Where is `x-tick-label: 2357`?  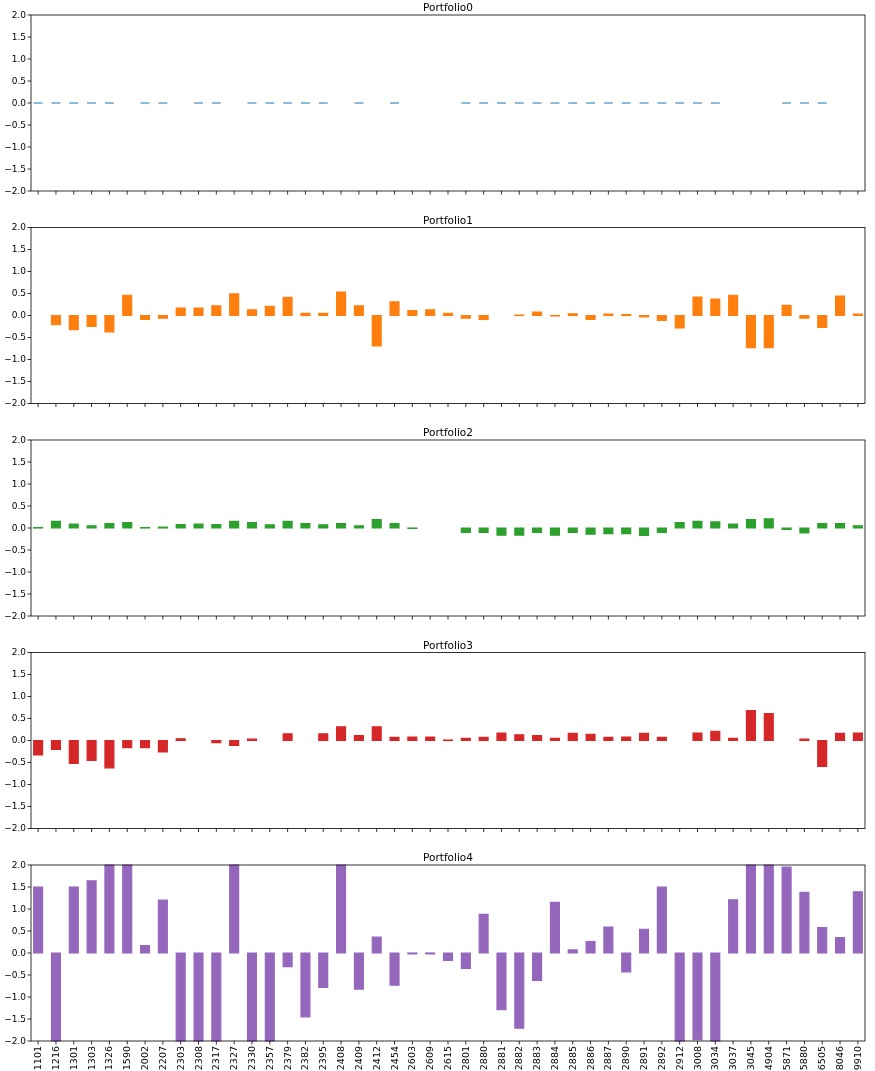 x-tick-label: 2357 is located at coordinates (269, 1058).